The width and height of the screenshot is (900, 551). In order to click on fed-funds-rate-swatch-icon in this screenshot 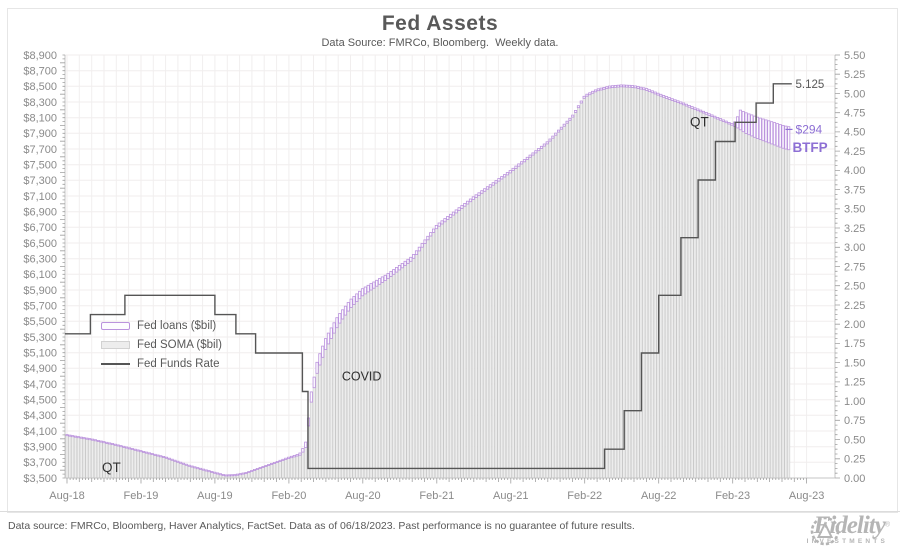, I will do `click(115, 363)`.